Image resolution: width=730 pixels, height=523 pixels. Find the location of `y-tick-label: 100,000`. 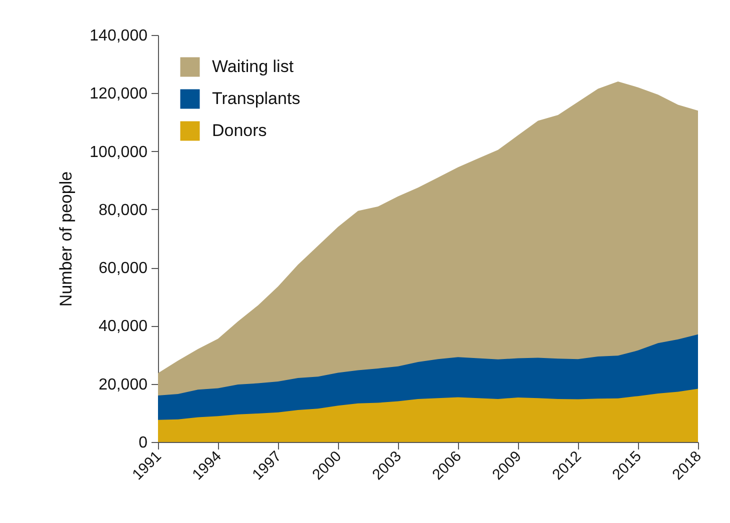

y-tick-label: 100,000 is located at coordinates (119, 152).